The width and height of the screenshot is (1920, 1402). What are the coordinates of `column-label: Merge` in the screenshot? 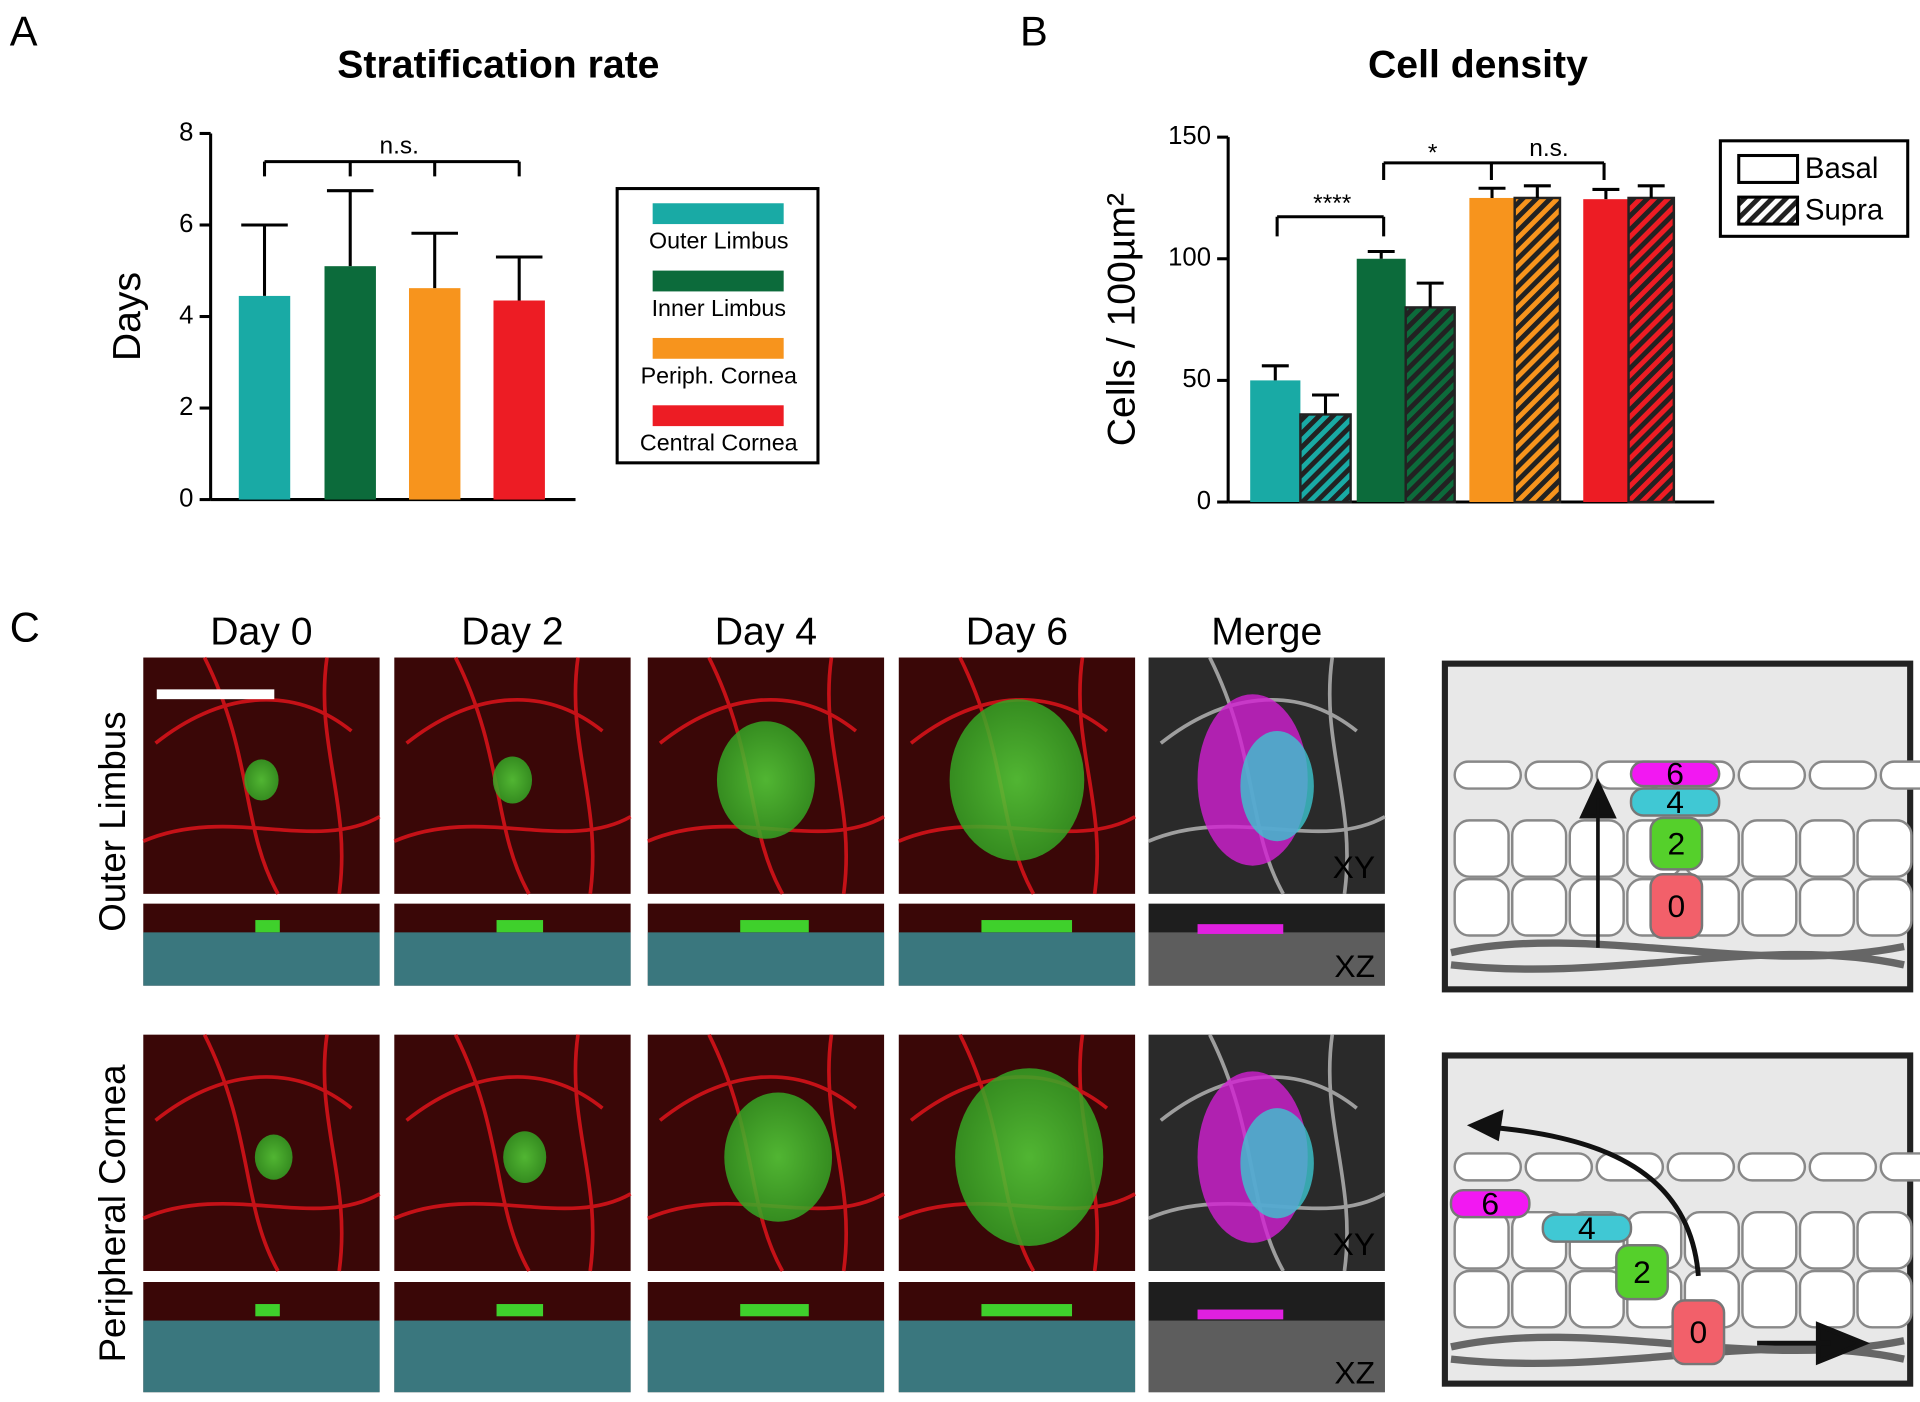 It's located at (1266, 632).